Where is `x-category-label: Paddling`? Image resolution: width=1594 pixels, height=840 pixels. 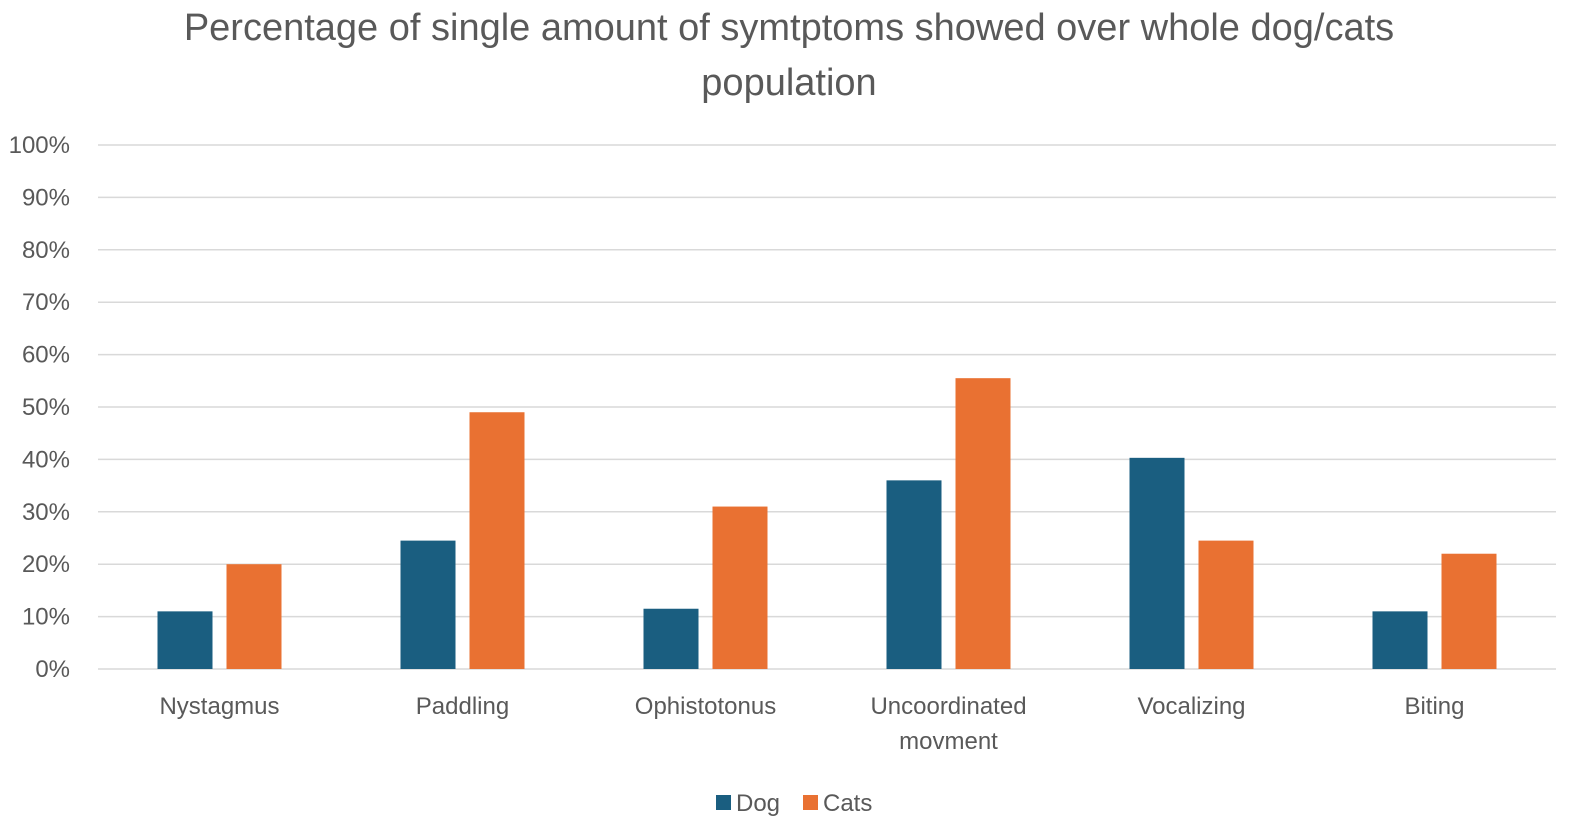
x-category-label: Paddling is located at coordinates (462, 706).